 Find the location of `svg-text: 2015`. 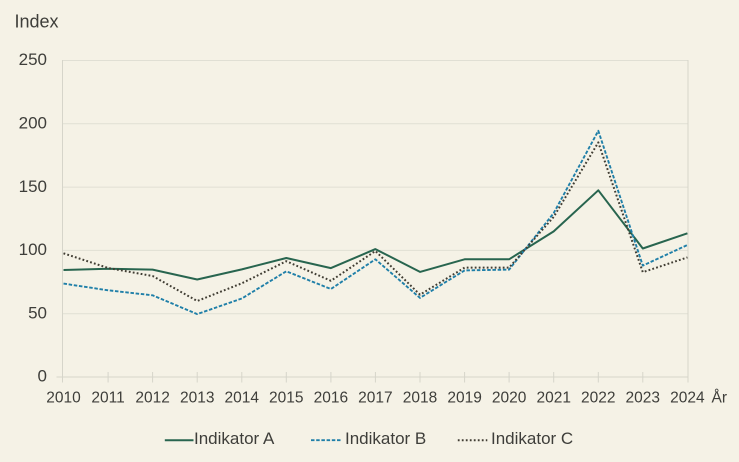

svg-text: 2015 is located at coordinates (286, 398).